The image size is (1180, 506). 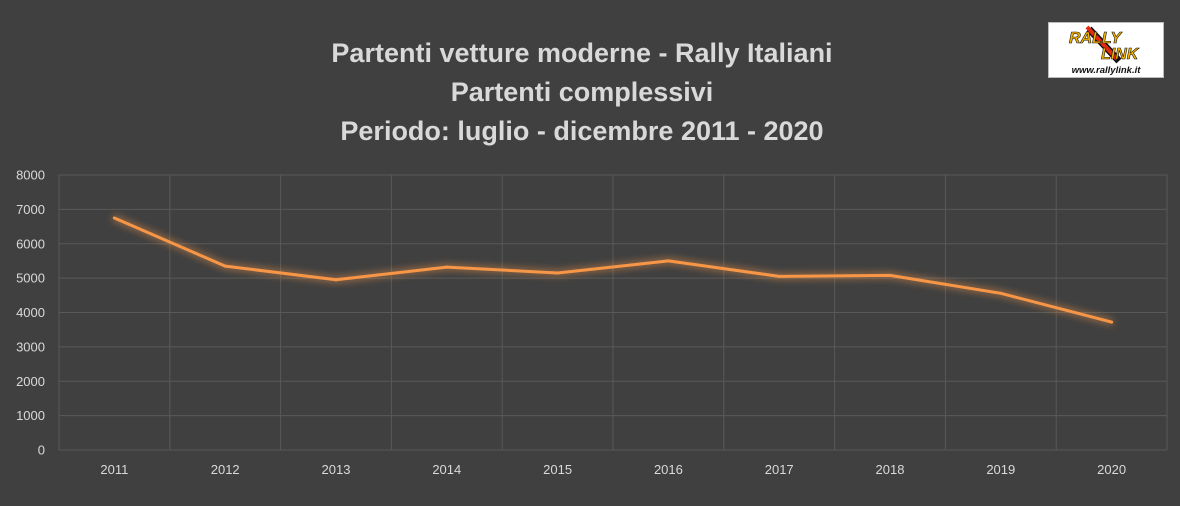 What do you see at coordinates (30, 346) in the screenshot?
I see `y-tick-label: 3000` at bounding box center [30, 346].